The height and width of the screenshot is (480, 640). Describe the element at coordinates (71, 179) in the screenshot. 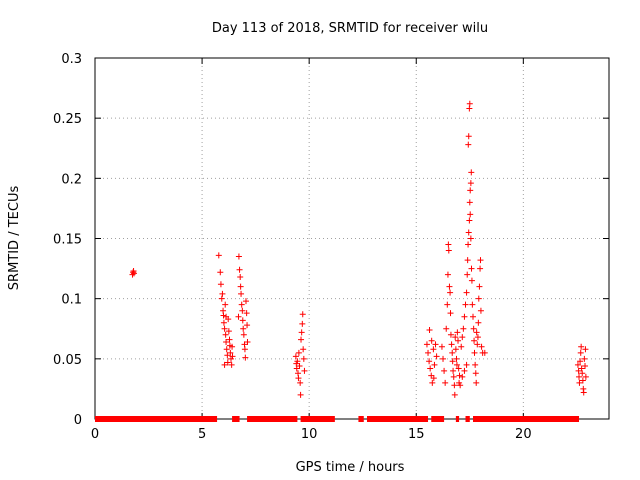

I see `y-tick-label: 0.2` at that location.